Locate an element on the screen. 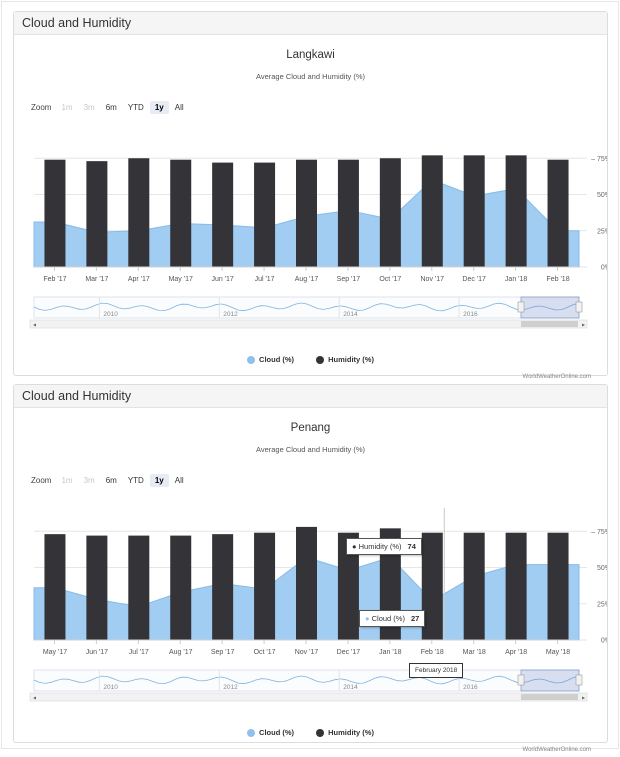 The image size is (620, 757). x-tick-label: Apr '17 is located at coordinates (139, 279).